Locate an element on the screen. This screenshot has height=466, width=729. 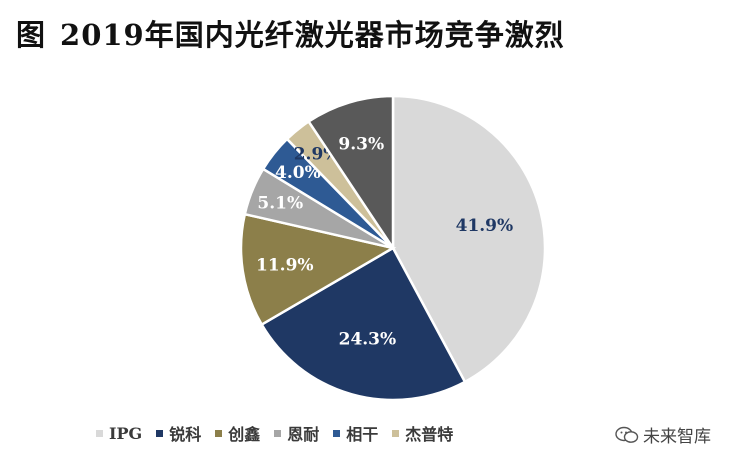
legend-label-2: 创鑫 is located at coordinates (244, 434).